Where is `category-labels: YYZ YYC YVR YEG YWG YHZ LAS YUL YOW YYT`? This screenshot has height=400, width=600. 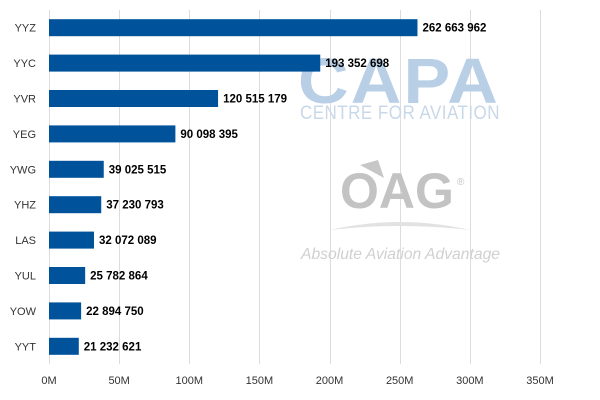
category-labels: YYZ YYC YVR YEG YWG YHZ LAS YUL YOW YYT is located at coordinates (23, 188).